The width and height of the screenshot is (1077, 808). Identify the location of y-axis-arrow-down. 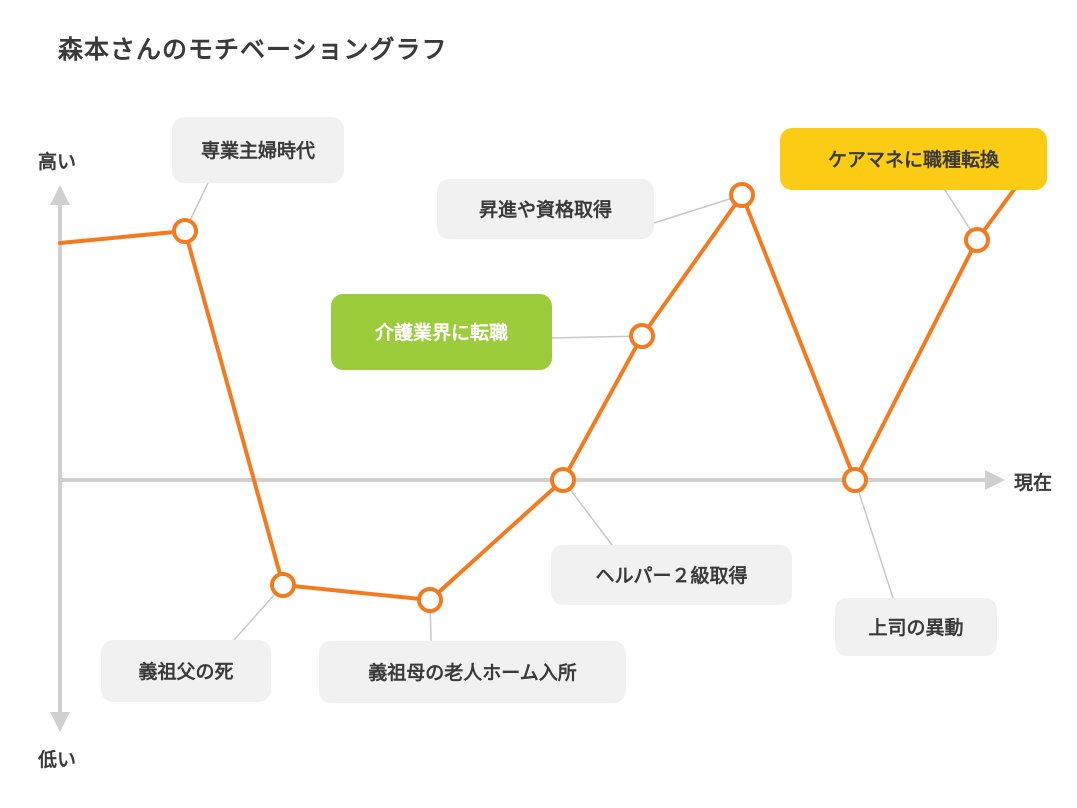
(60, 722).